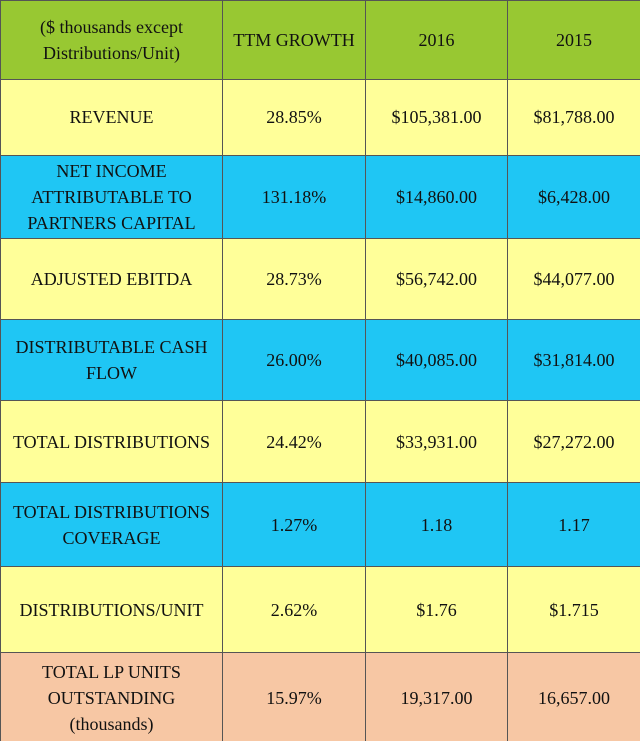 The image size is (640, 741). Describe the element at coordinates (573, 40) in the screenshot. I see `header-cell: 2015` at that location.